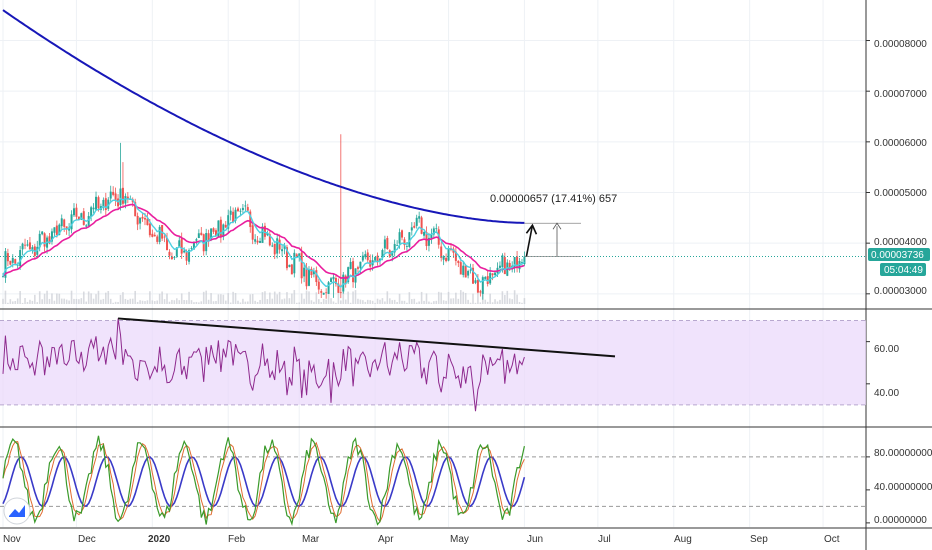 The height and width of the screenshot is (550, 932). I want to click on drawing-annotations: 0.00000657 (17.41%) 657, so click(553, 225).